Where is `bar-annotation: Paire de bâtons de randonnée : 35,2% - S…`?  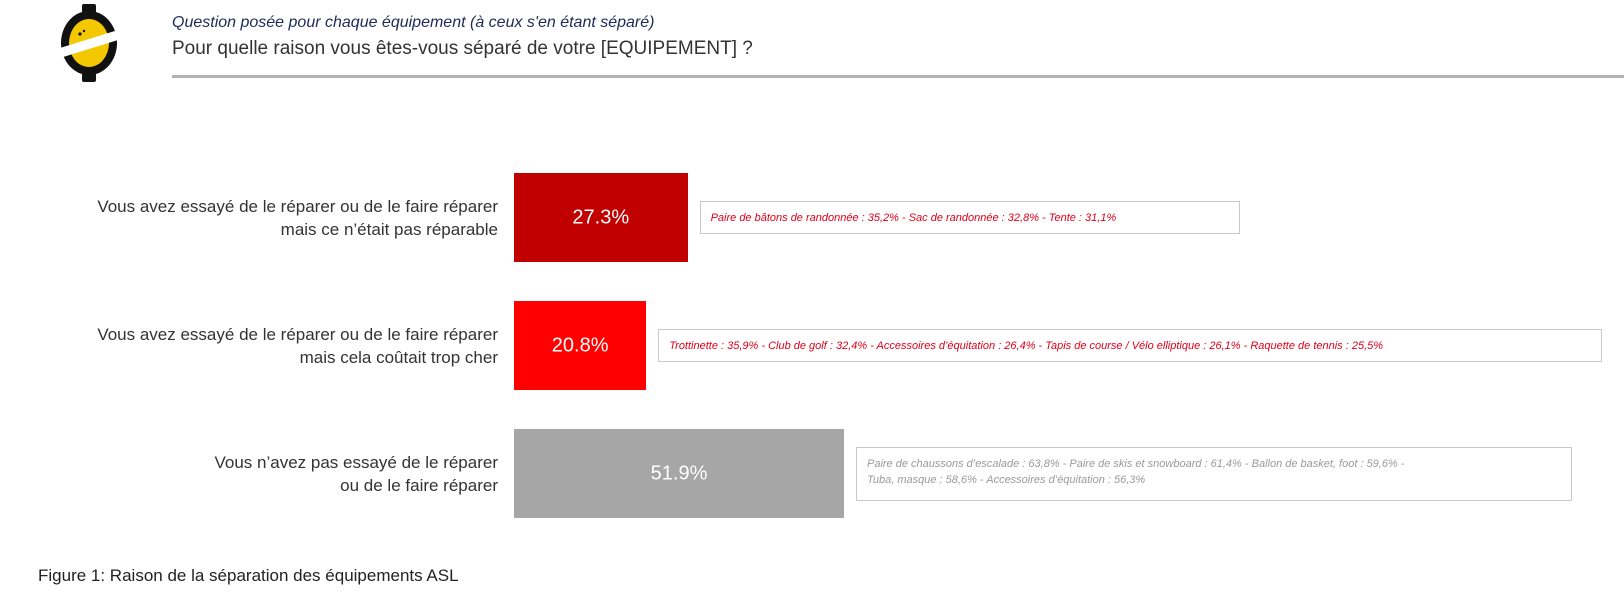 bar-annotation: Paire de bâtons de randonnée : 35,2% - S… is located at coordinates (969, 217).